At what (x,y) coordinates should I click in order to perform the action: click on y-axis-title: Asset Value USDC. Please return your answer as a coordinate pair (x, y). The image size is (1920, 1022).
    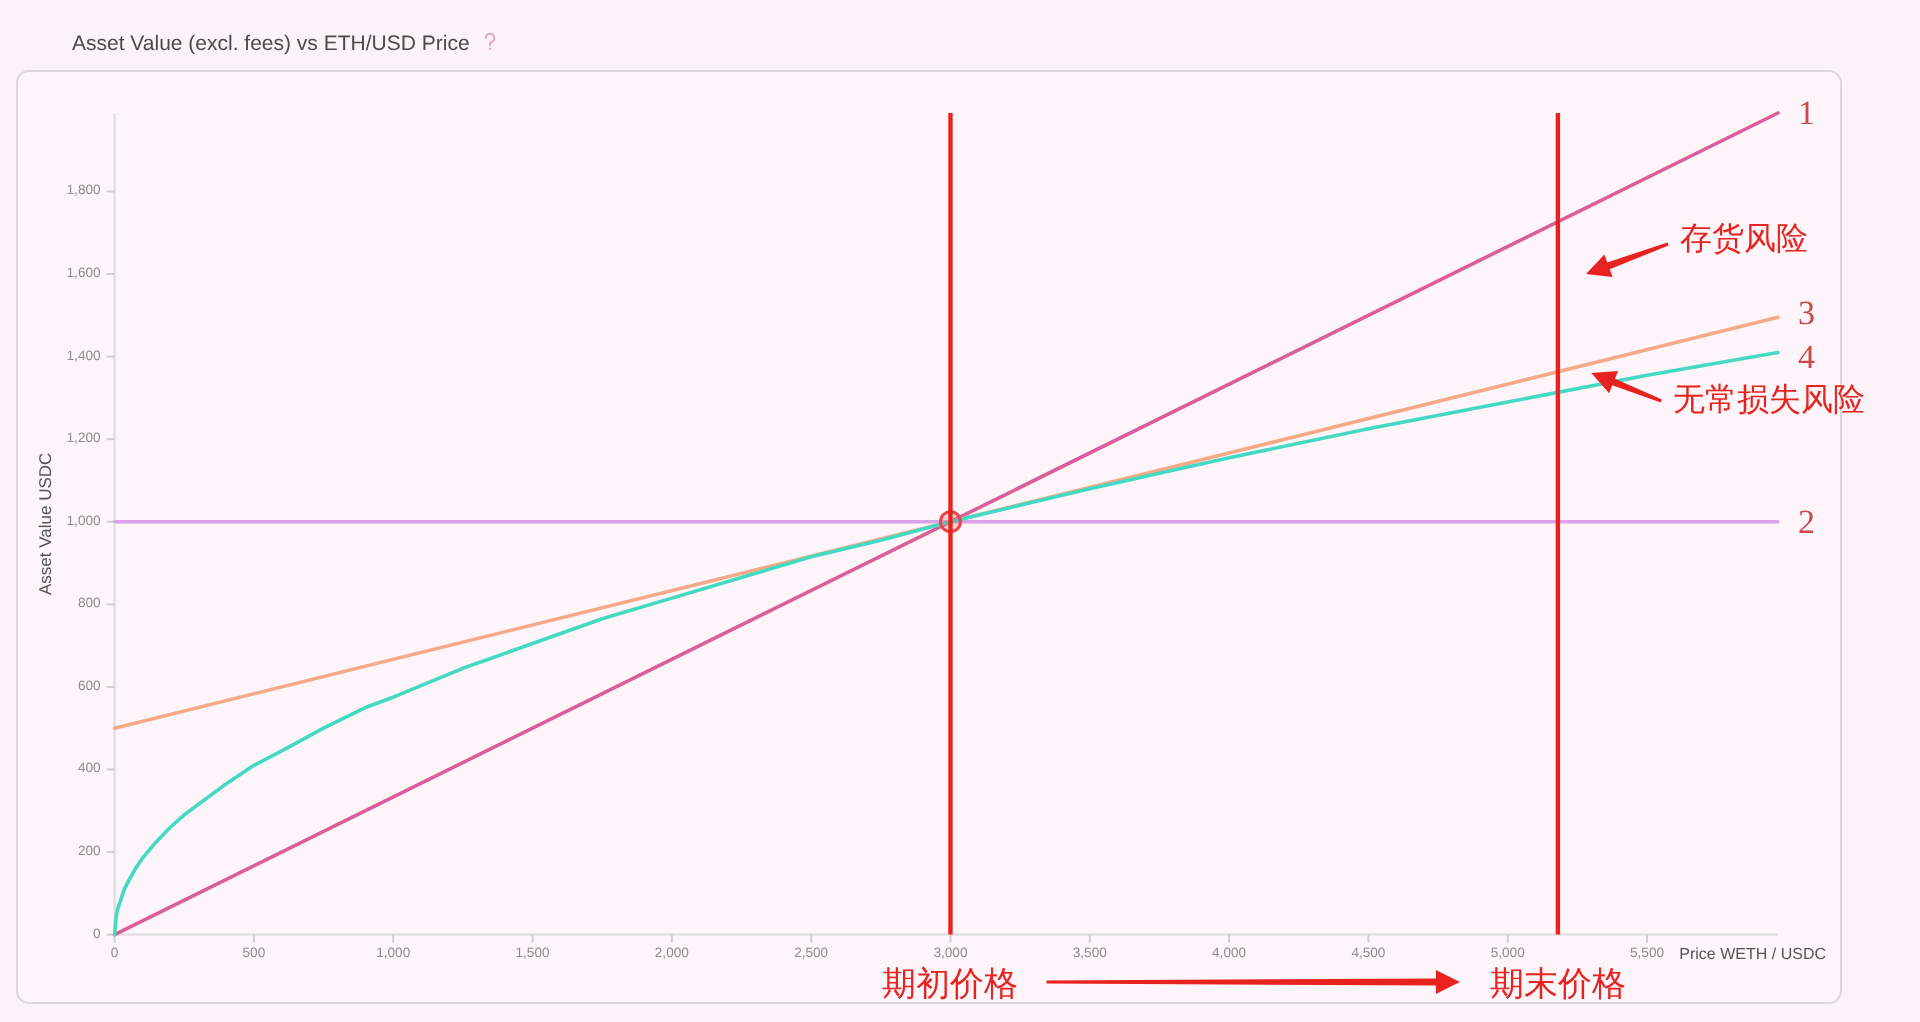
    Looking at the image, I should click on (45, 523).